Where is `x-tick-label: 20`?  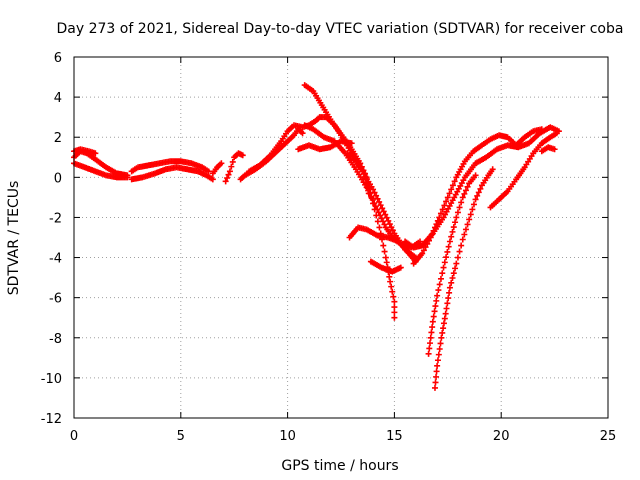
x-tick-label: 20 is located at coordinates (501, 436).